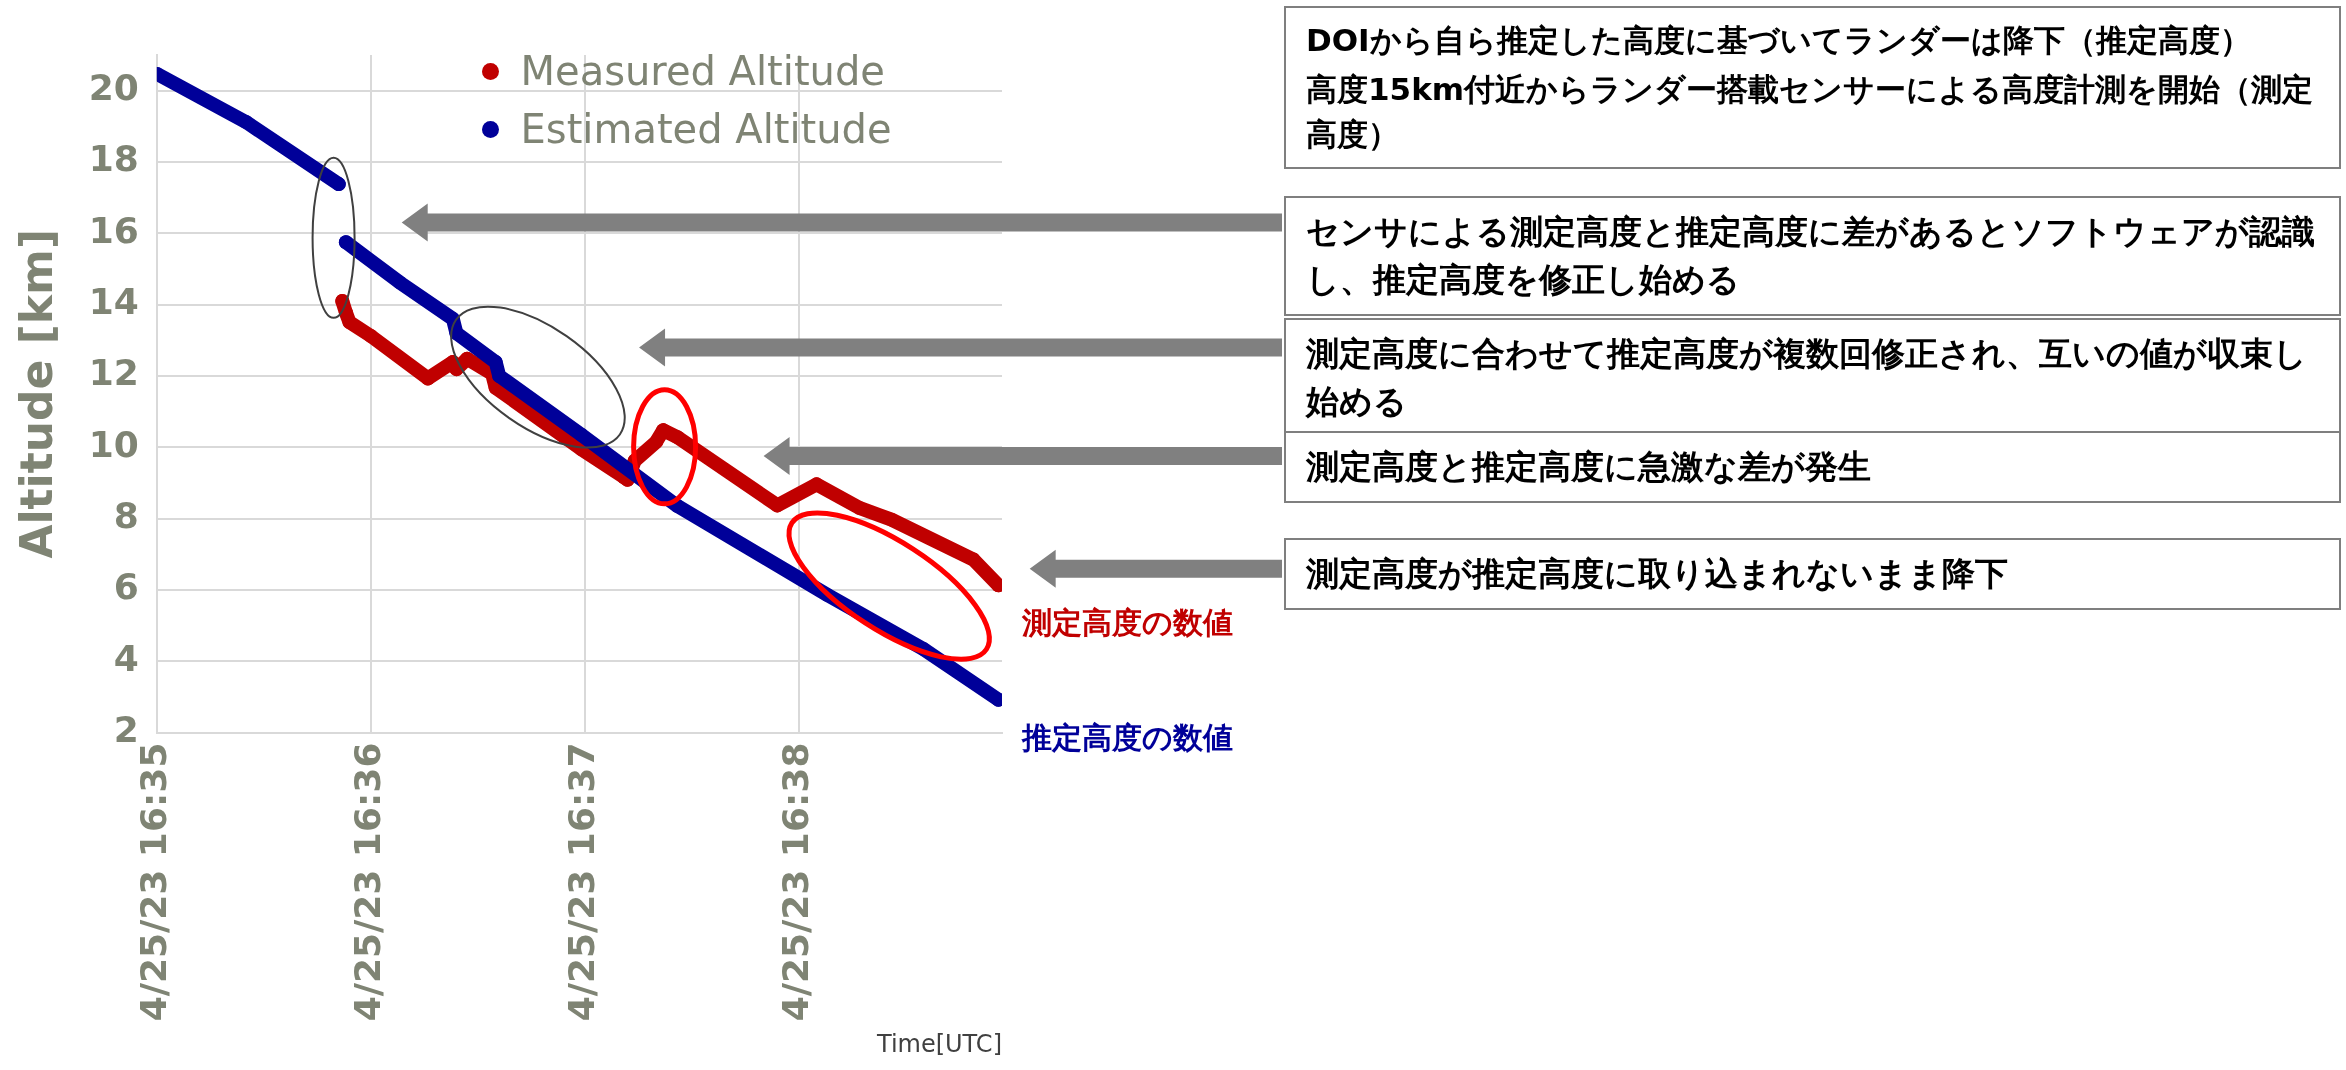 The width and height of the screenshot is (2346, 1070). Describe the element at coordinates (1657, 574) in the screenshot. I see `text: 測定高度が推定高度に取り込まれないまま降下` at that location.